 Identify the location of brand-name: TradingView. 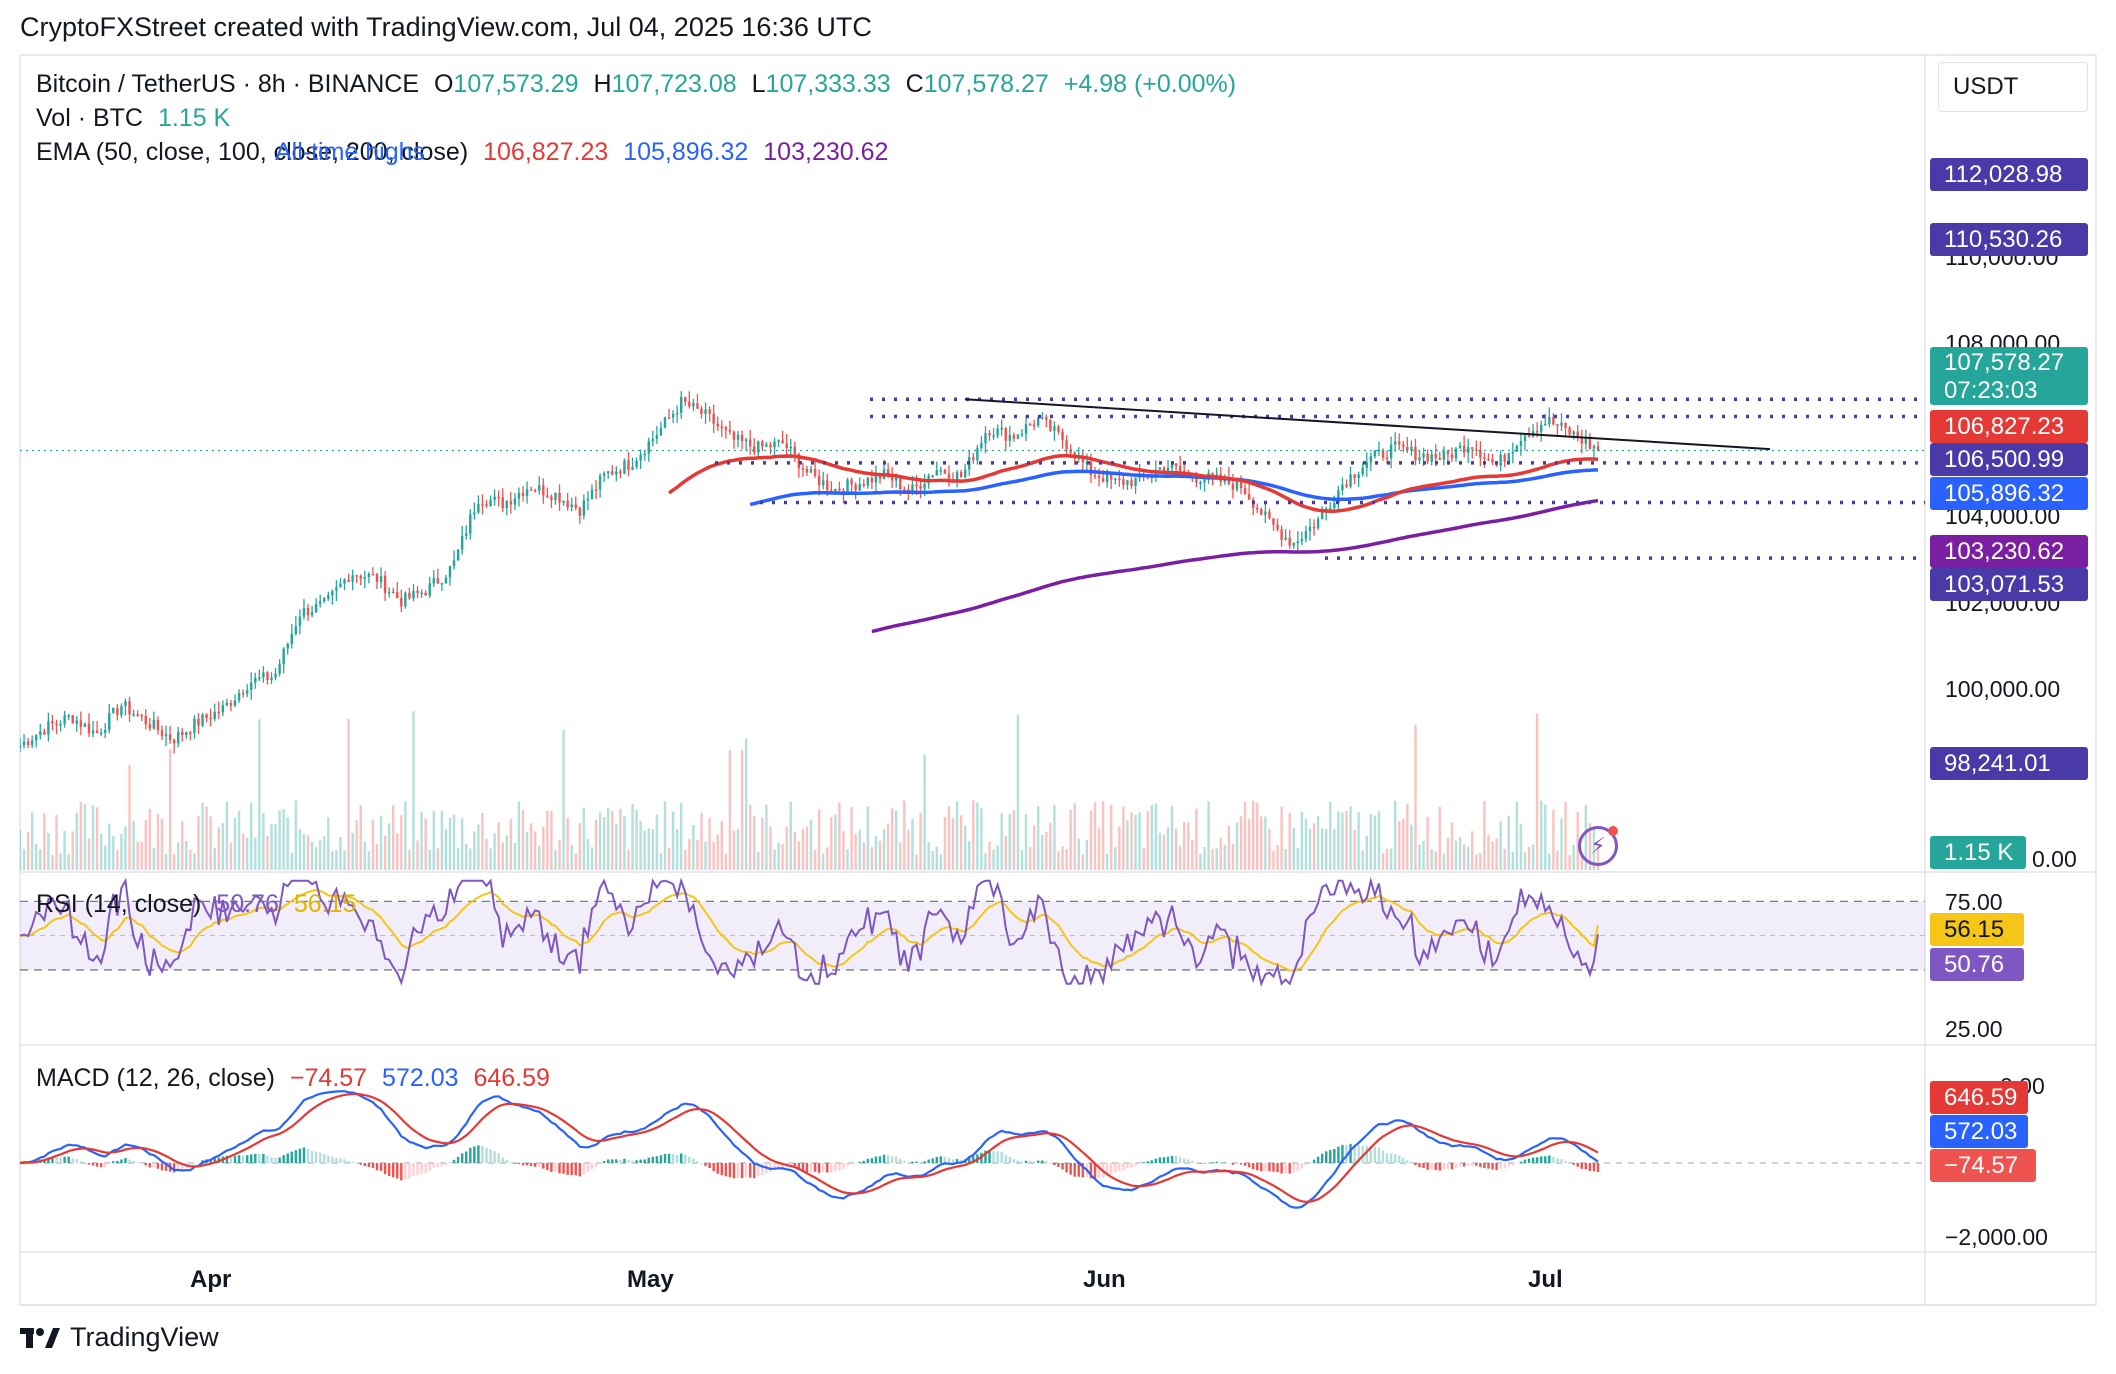
(144, 1337).